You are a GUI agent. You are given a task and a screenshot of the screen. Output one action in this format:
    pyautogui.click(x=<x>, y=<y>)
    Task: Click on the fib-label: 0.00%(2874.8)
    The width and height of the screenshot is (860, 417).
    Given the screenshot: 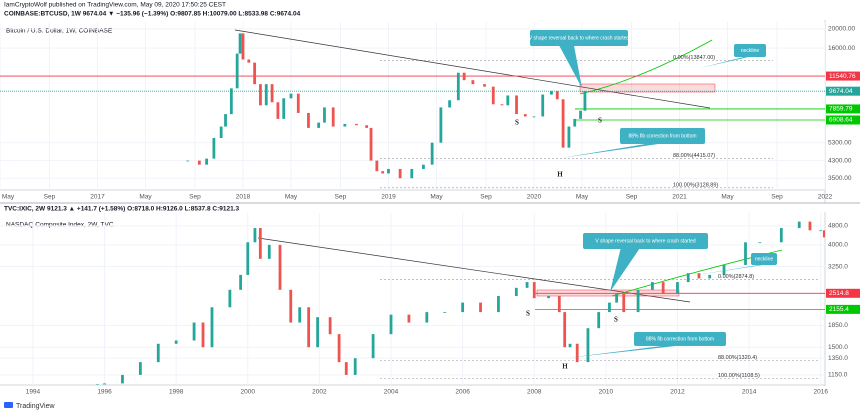 What is the action you would take?
    pyautogui.click(x=736, y=277)
    